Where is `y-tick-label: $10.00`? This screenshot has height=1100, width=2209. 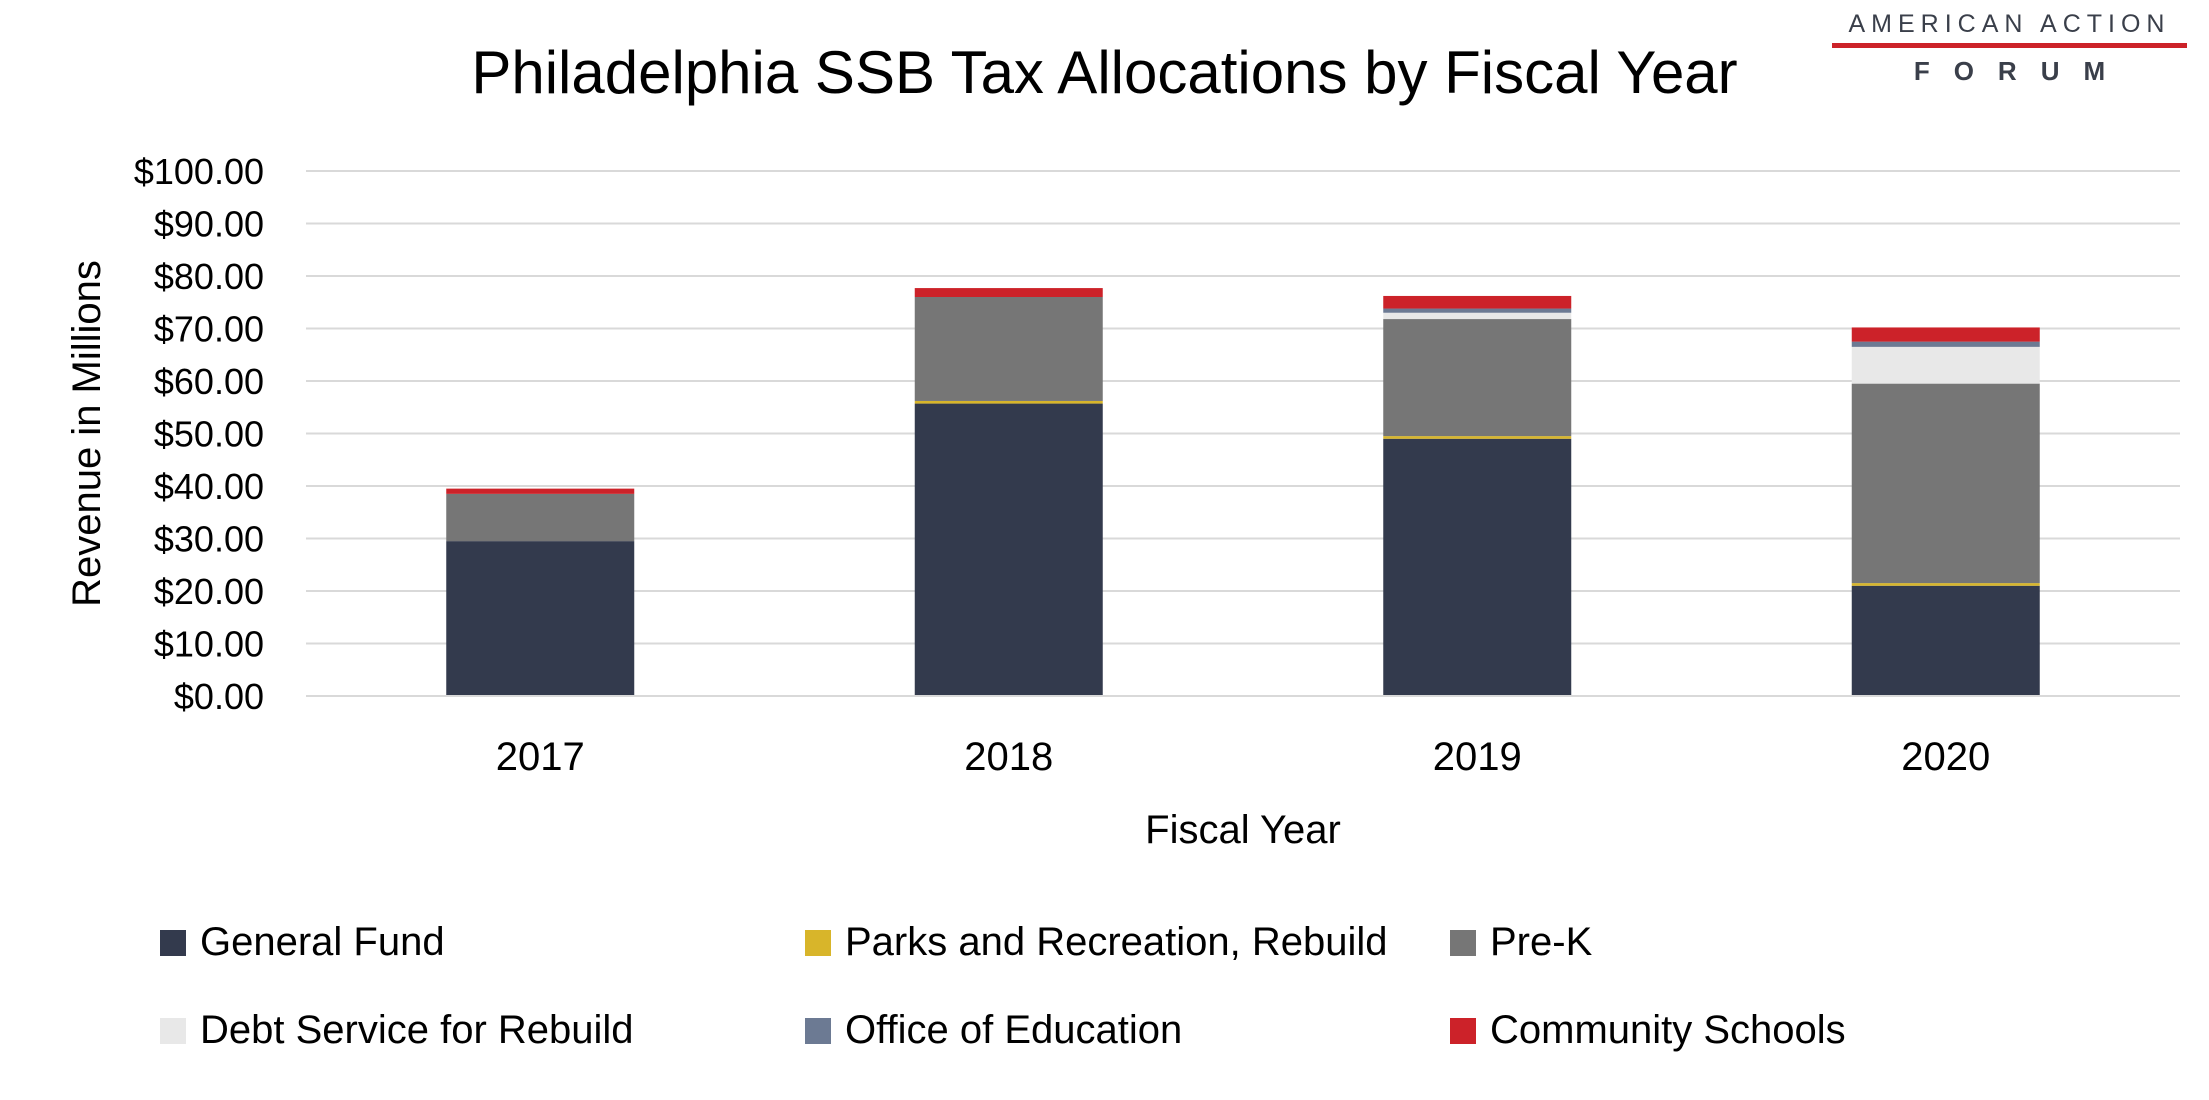
y-tick-label: $10.00 is located at coordinates (209, 644).